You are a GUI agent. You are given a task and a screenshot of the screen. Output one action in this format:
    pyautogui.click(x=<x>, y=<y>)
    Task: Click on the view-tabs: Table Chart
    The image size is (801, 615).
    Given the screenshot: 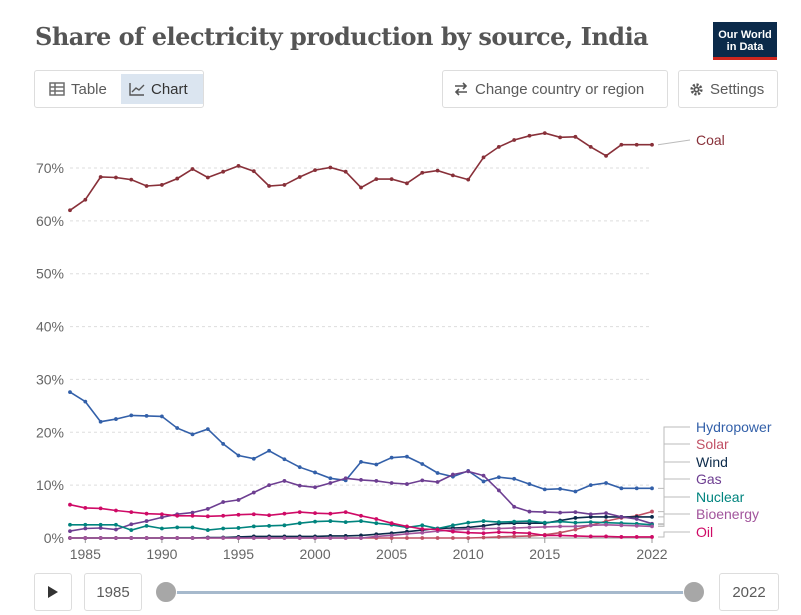 What is the action you would take?
    pyautogui.click(x=119, y=89)
    